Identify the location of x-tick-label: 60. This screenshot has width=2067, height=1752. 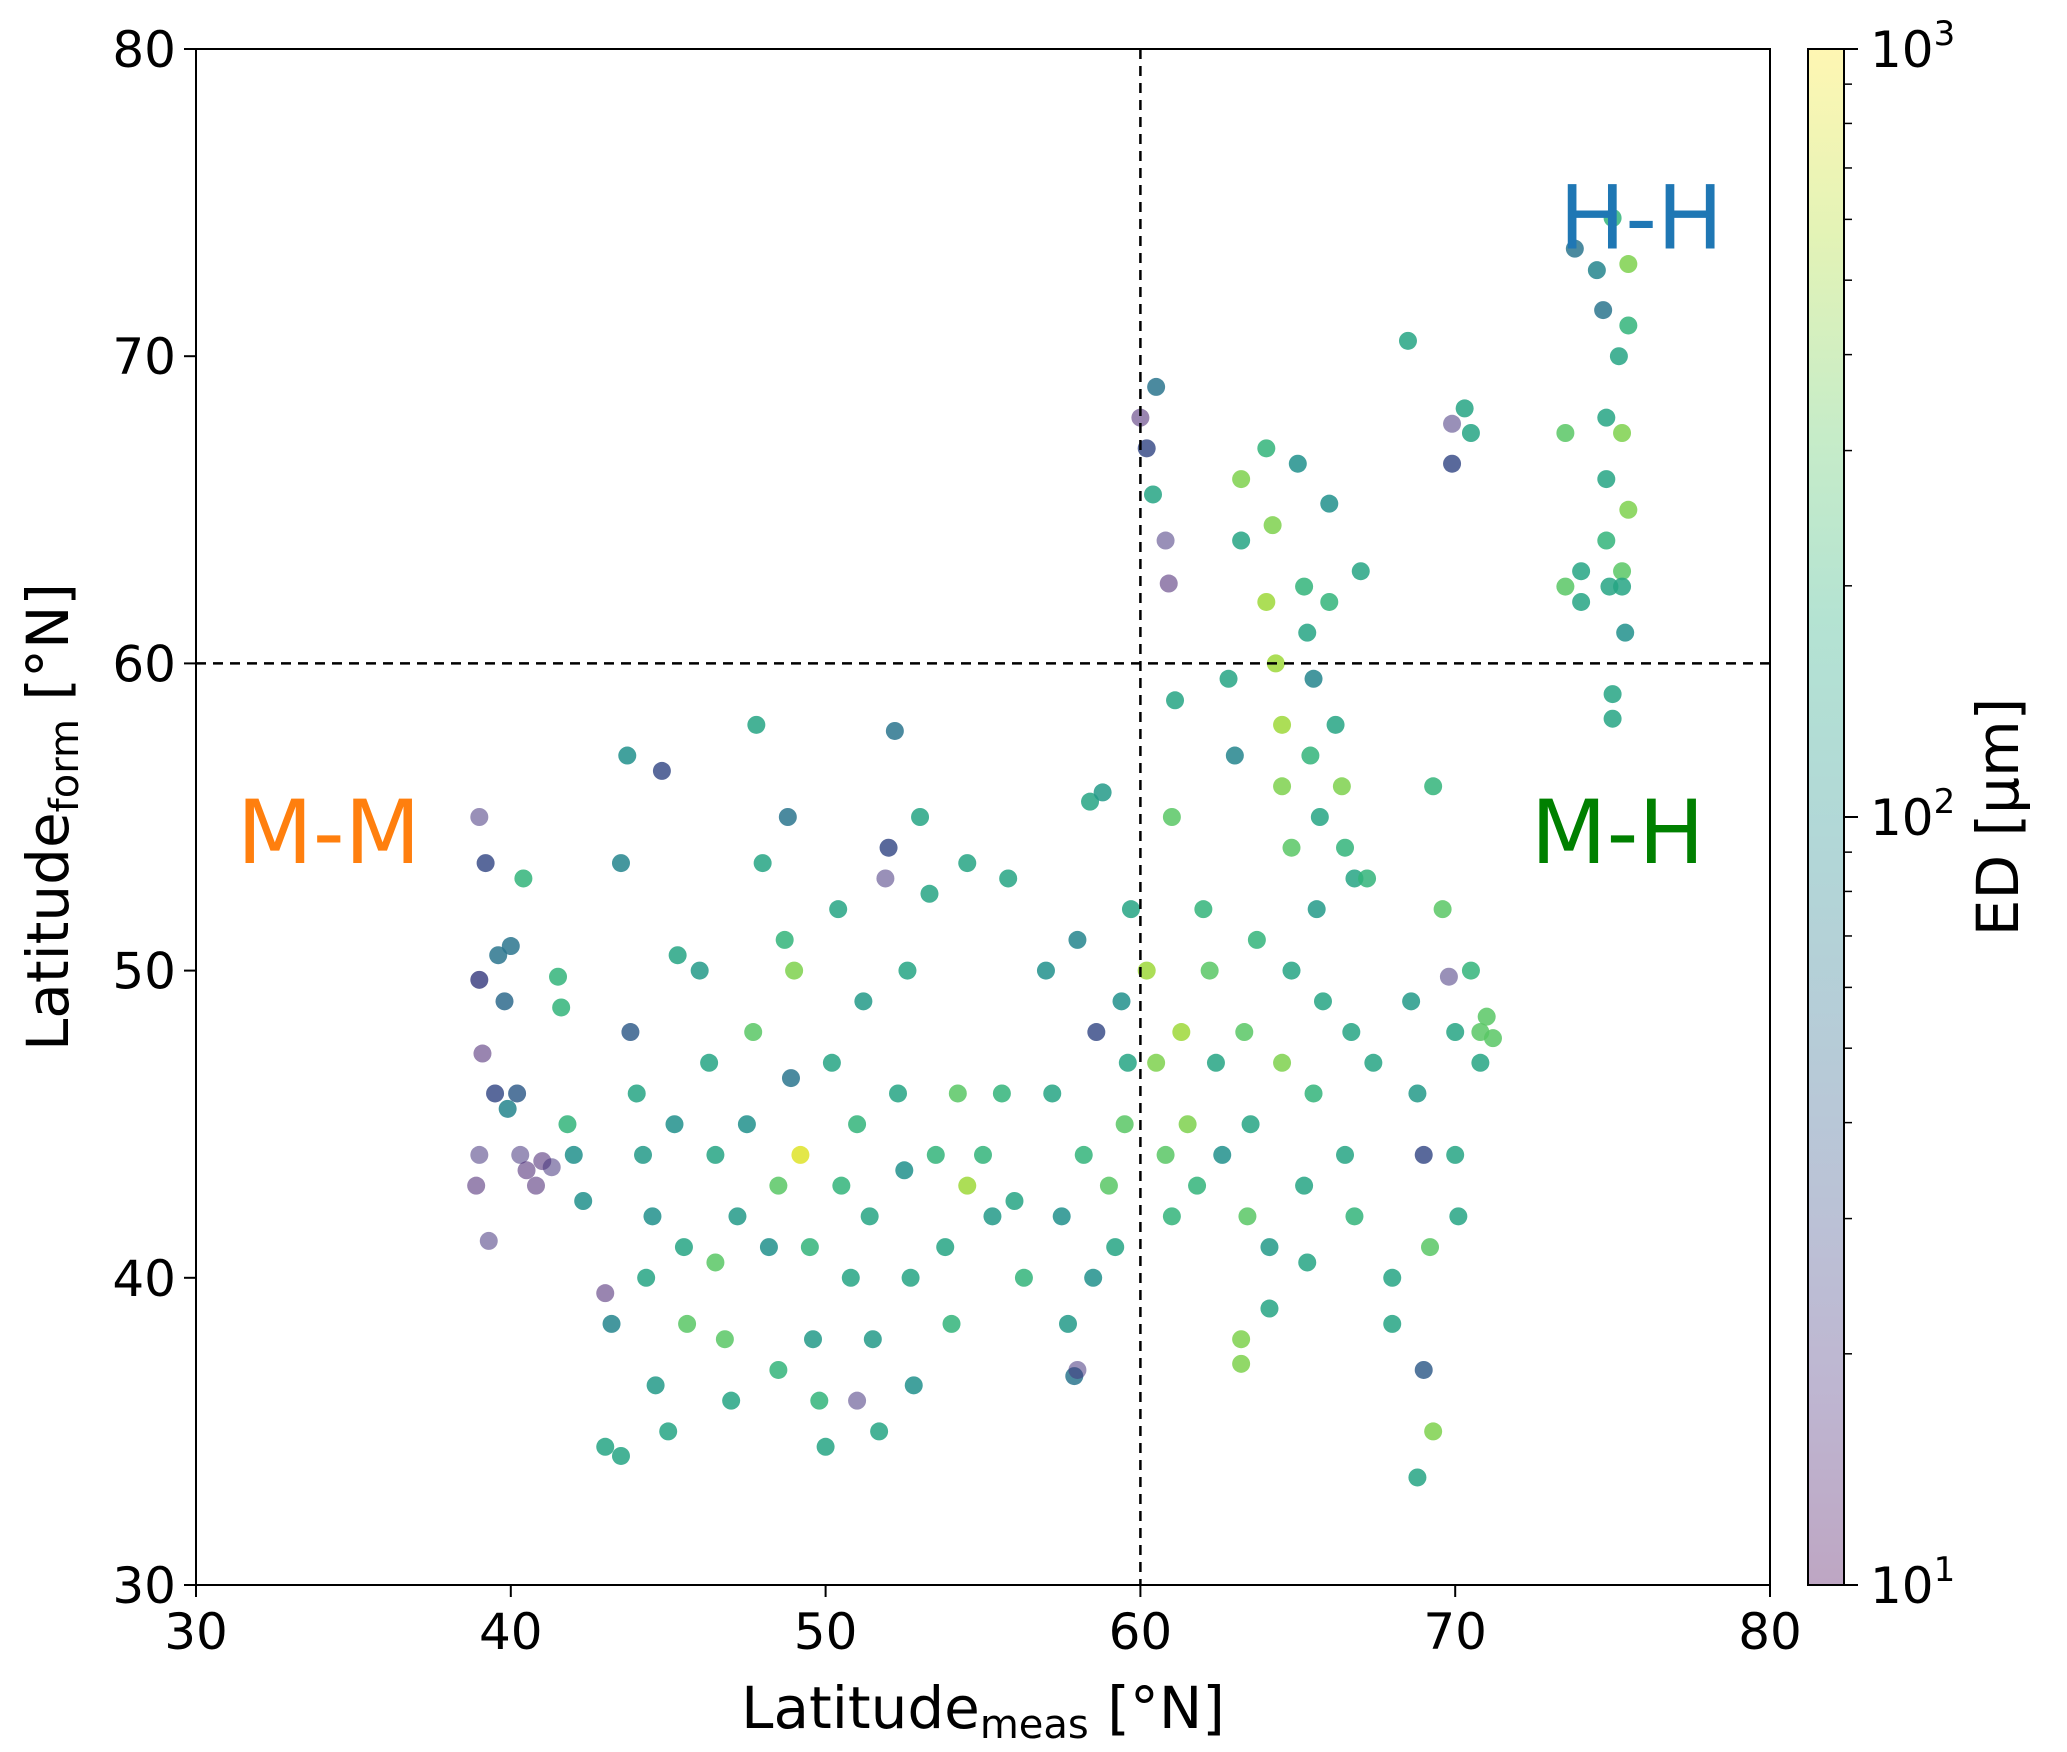
(1141, 1632).